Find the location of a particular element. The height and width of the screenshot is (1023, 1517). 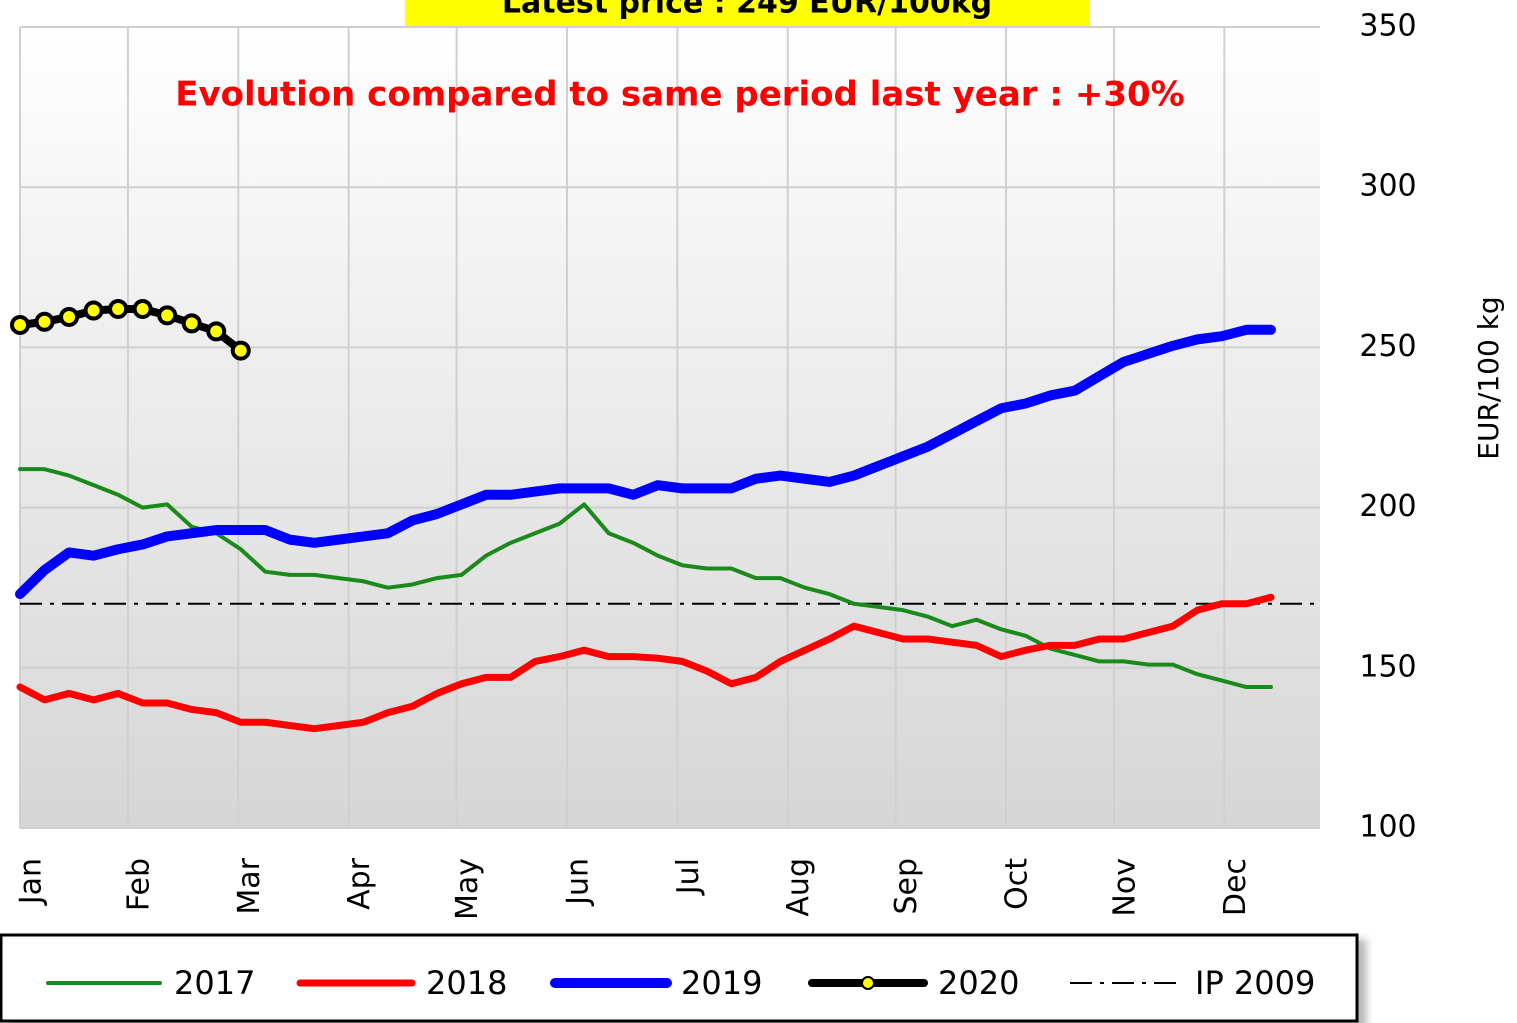

x-tick-label: Jan is located at coordinates (31, 882).